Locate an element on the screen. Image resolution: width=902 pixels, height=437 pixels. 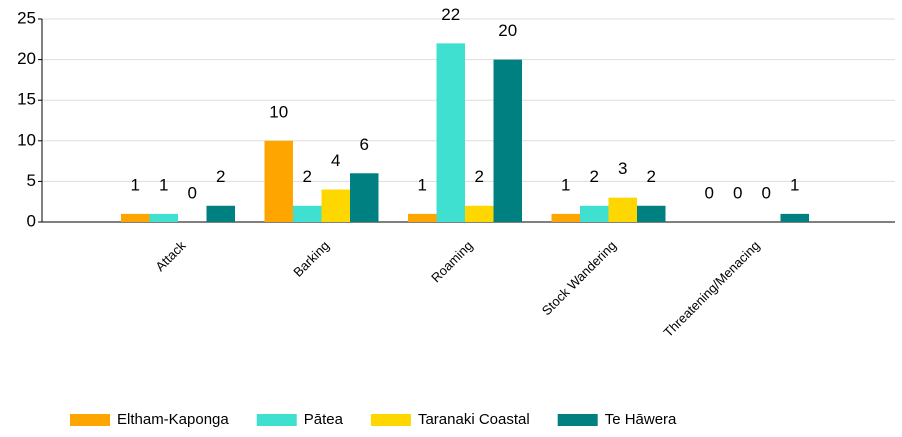
value-label: 4 is located at coordinates (335, 160).